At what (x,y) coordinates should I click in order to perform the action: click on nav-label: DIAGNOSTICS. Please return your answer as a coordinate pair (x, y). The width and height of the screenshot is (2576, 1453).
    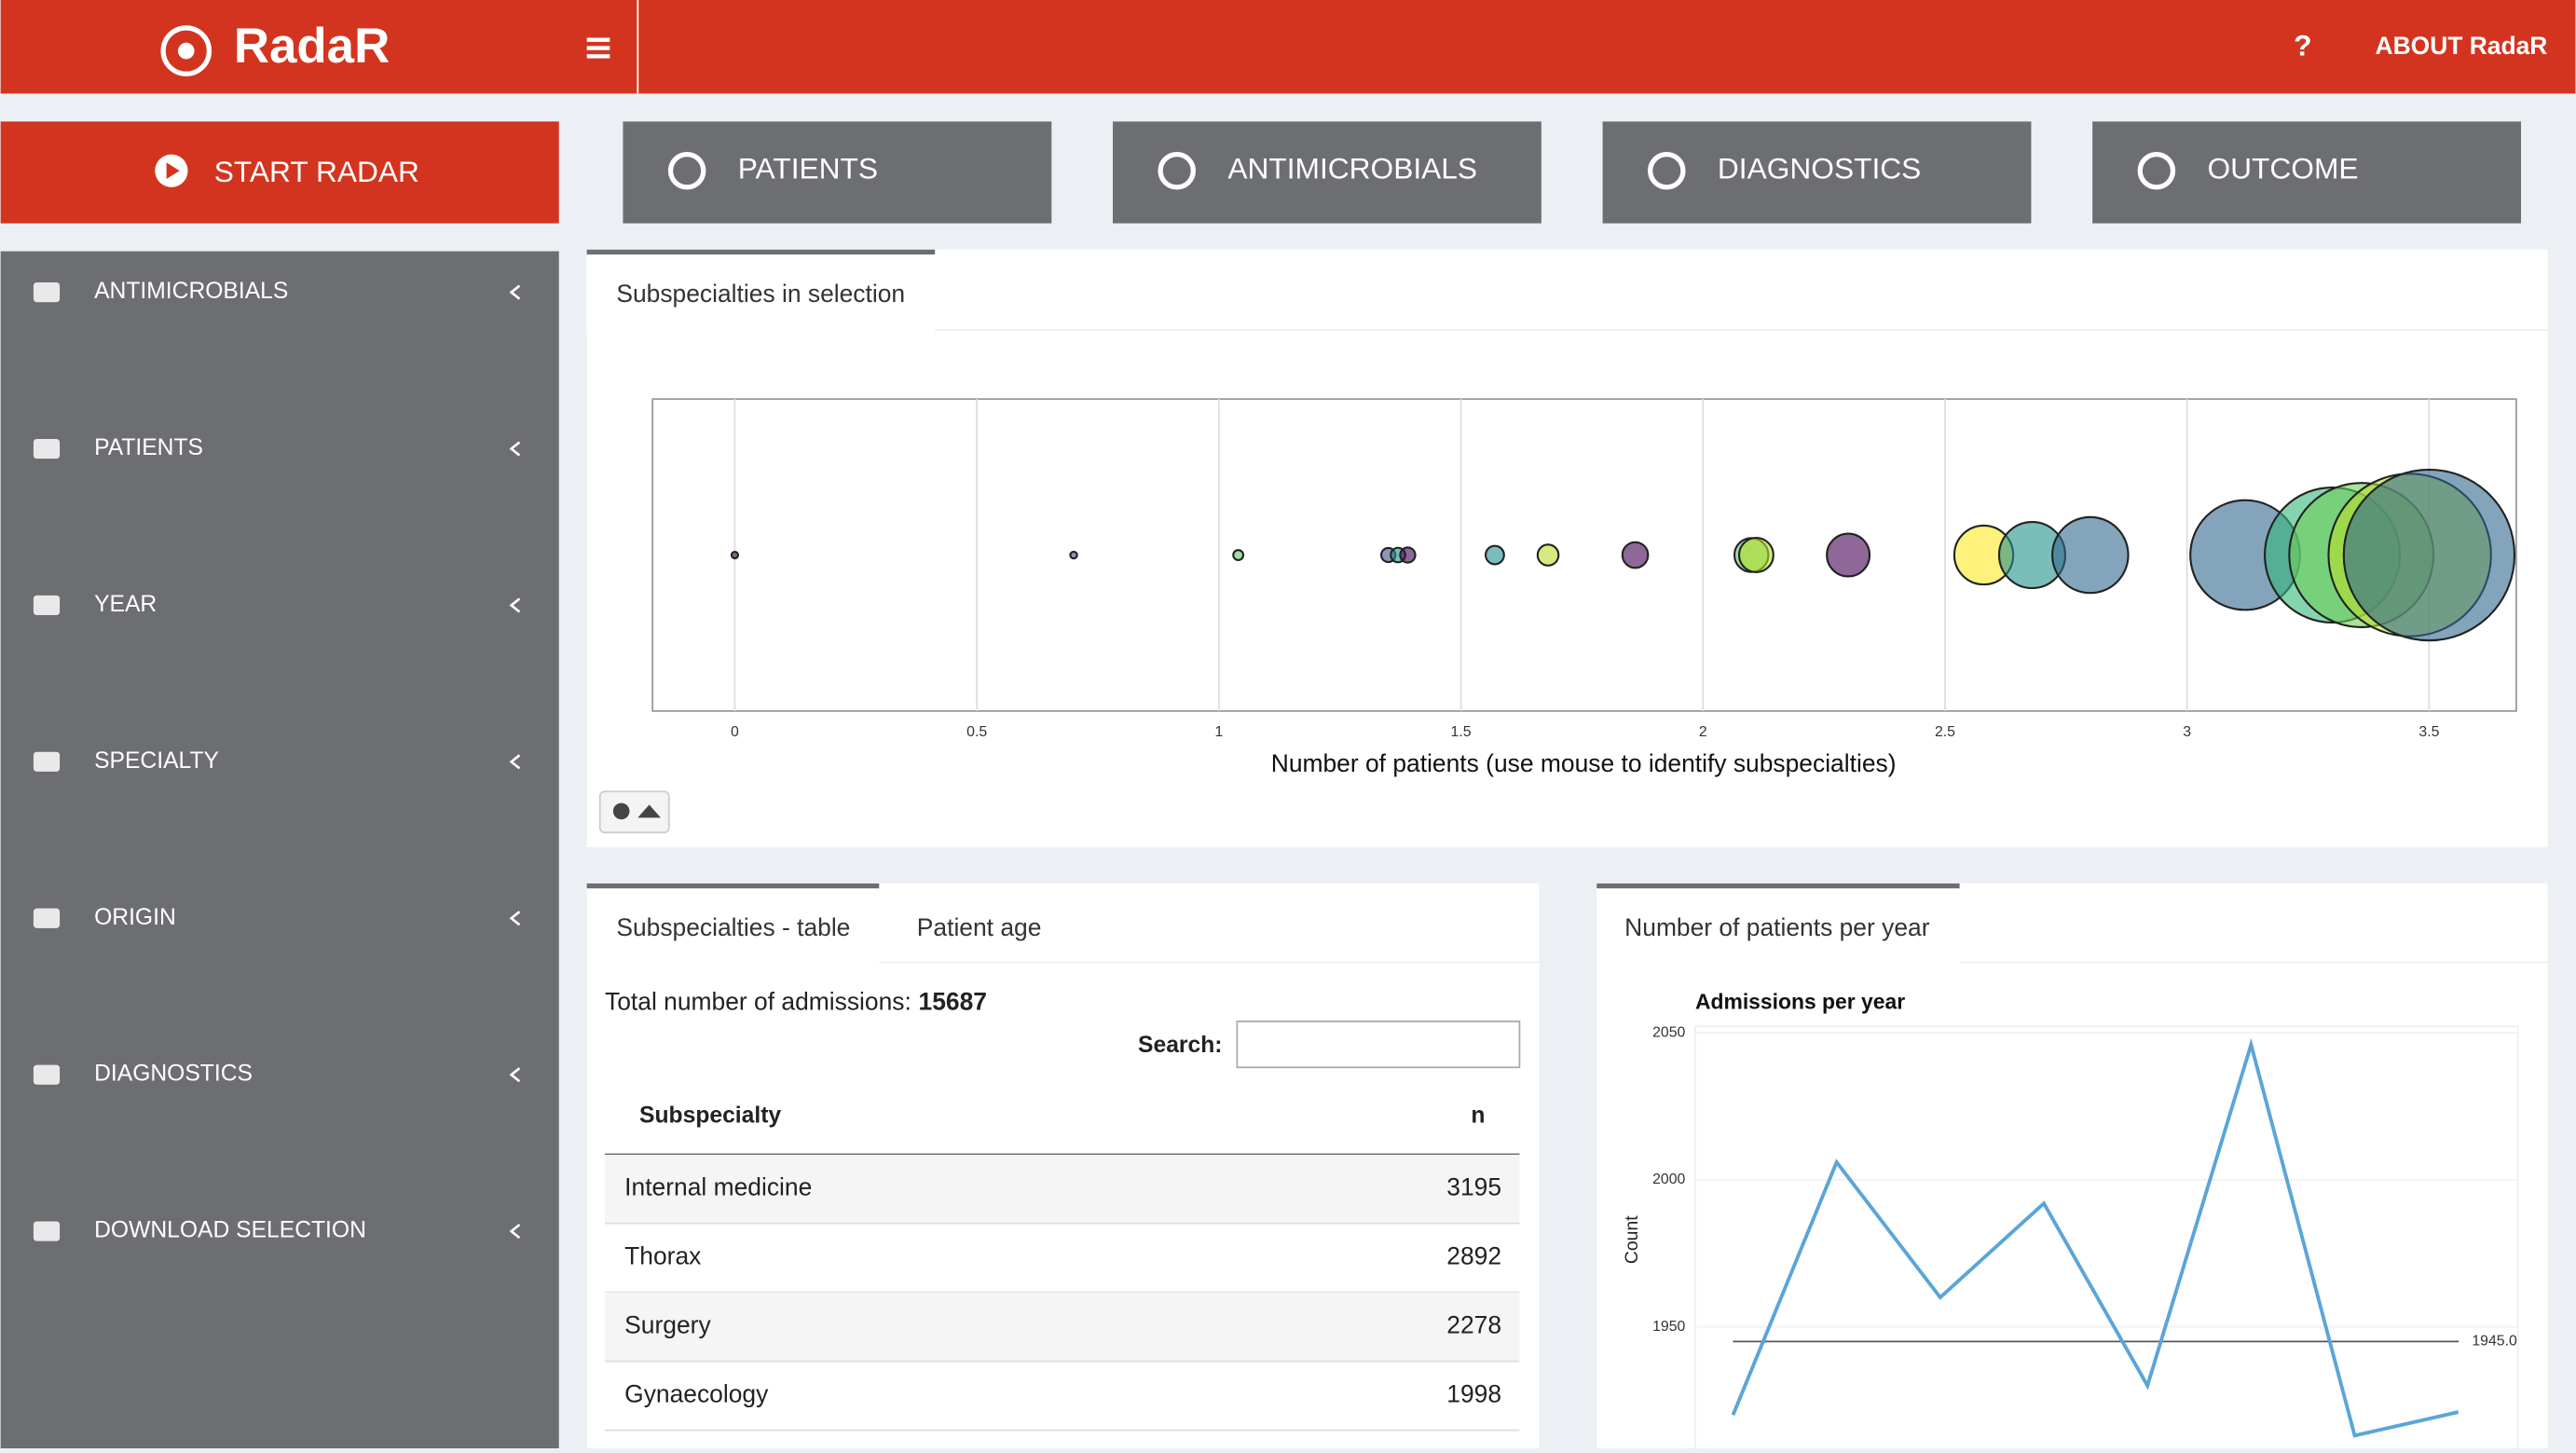
    Looking at the image, I should click on (1819, 168).